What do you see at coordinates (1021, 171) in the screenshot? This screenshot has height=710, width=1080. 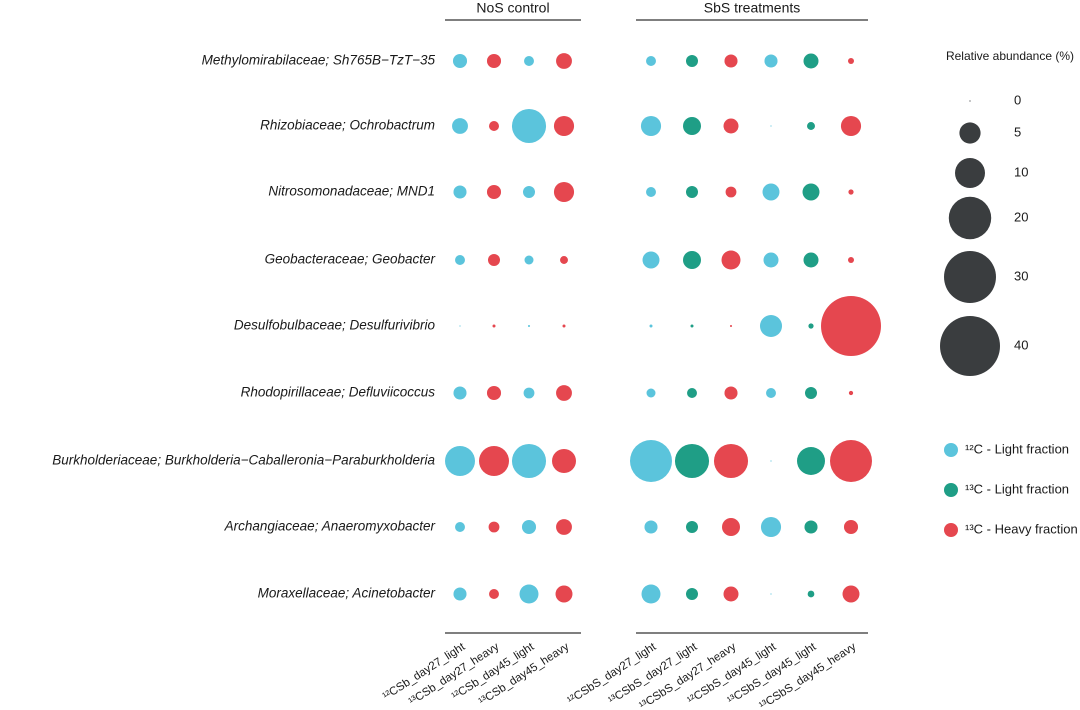 I see `size-legend-label: 10` at bounding box center [1021, 171].